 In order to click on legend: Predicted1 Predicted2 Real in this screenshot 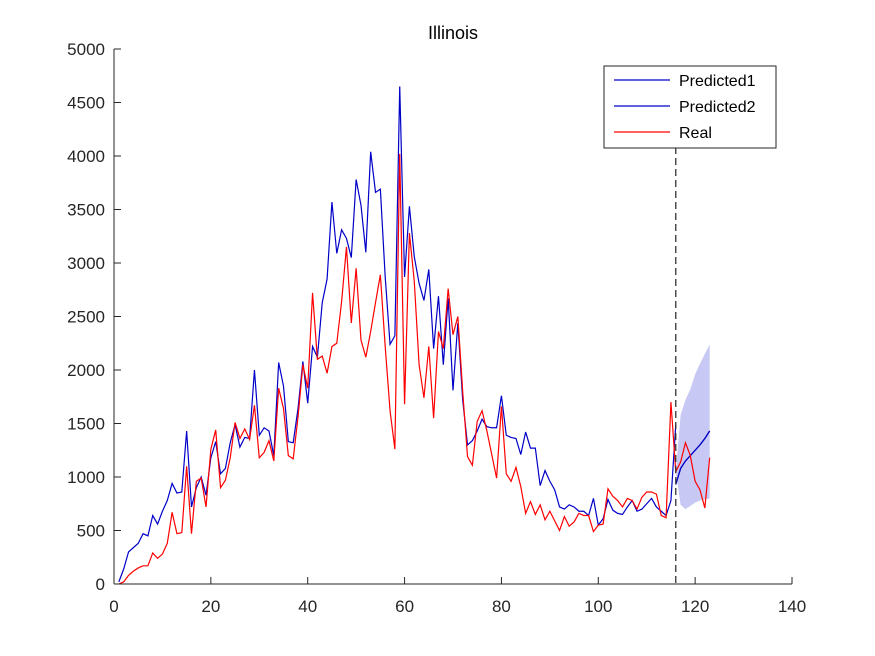, I will do `click(690, 107)`.